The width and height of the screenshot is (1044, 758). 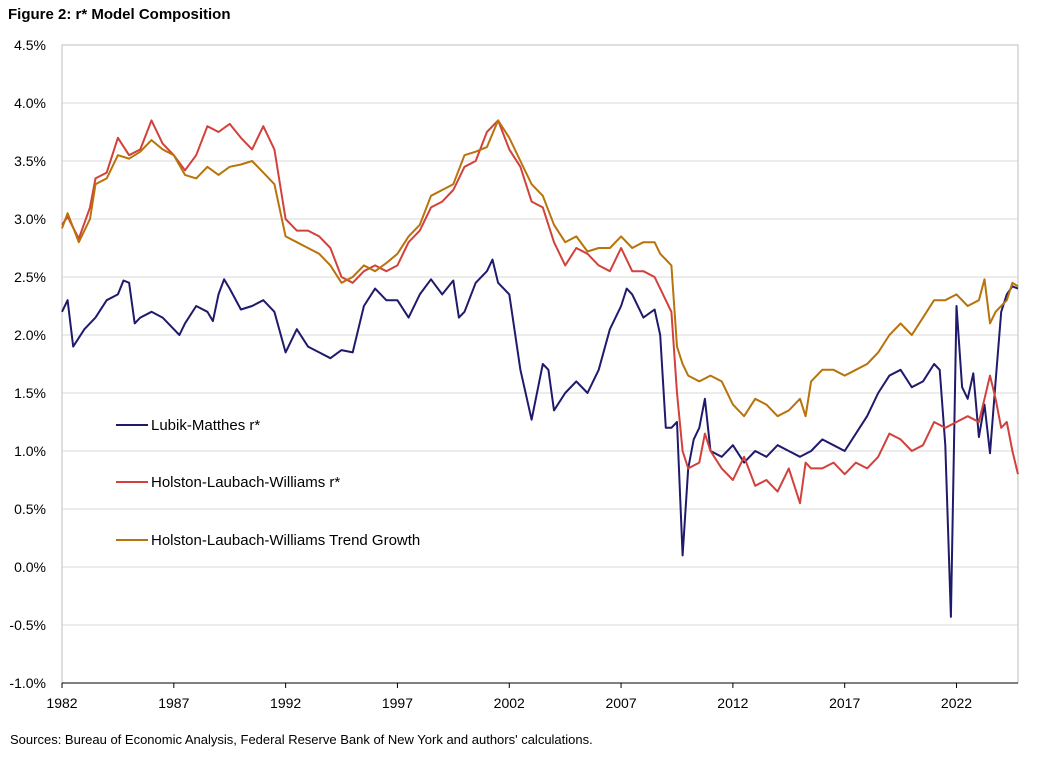 I want to click on y-tick-label: 1.5%, so click(x=30, y=393).